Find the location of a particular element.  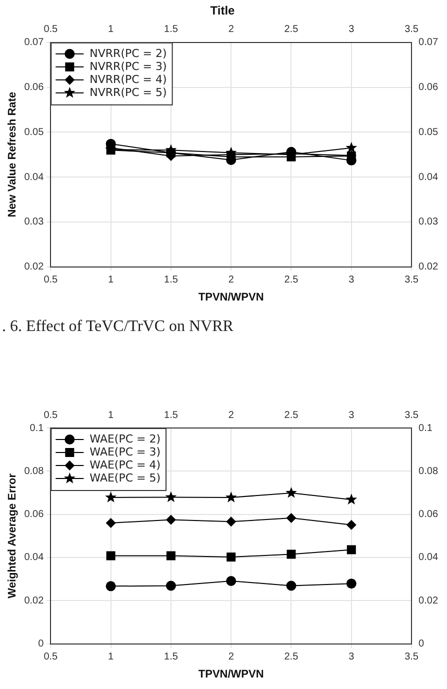

y2-tick-label: 0.03 is located at coordinates (428, 222).